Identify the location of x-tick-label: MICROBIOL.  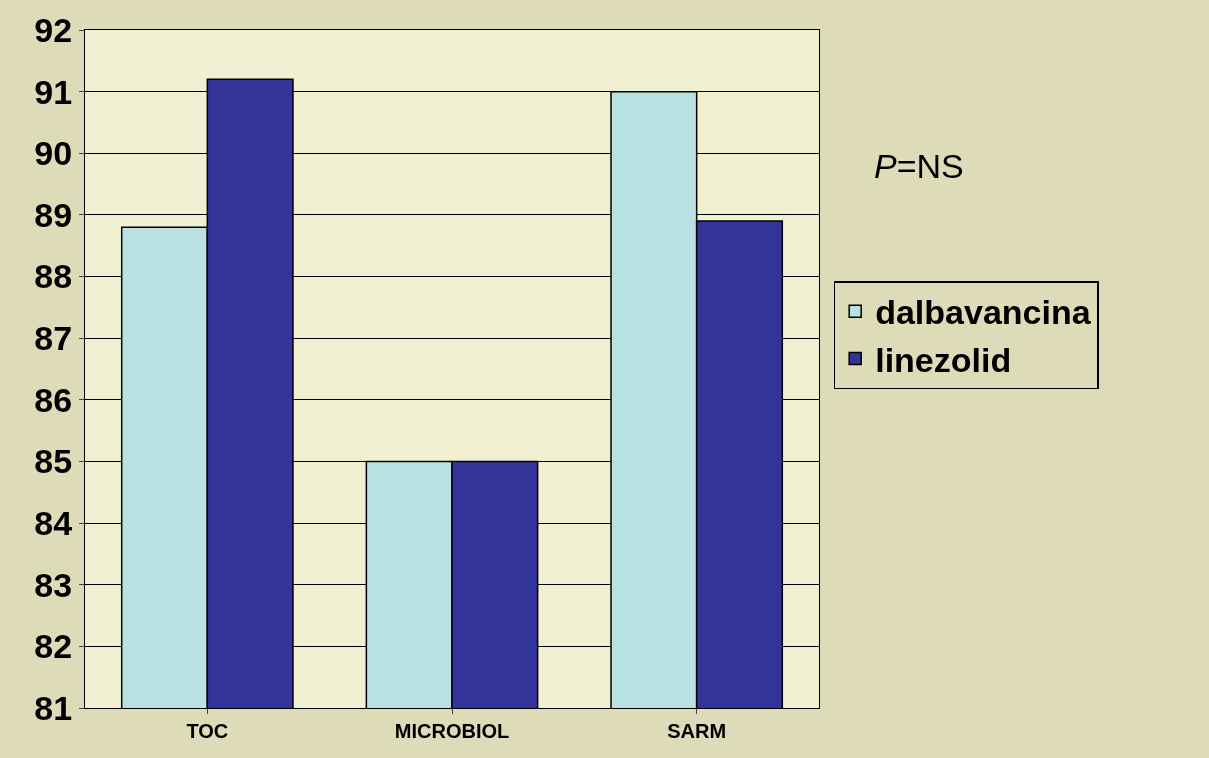
(452, 731).